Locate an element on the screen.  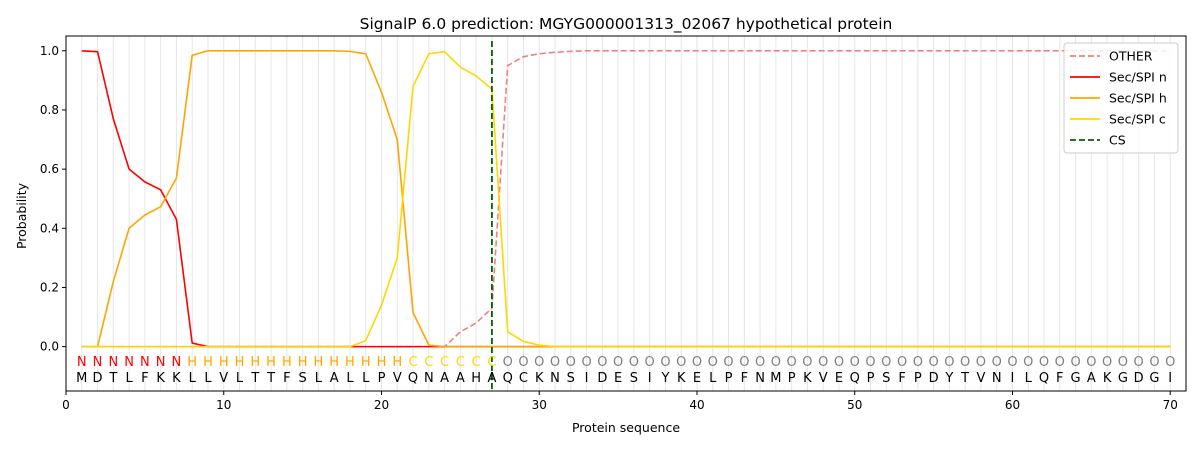
y-tick-label: 0.8 is located at coordinates (49, 110).